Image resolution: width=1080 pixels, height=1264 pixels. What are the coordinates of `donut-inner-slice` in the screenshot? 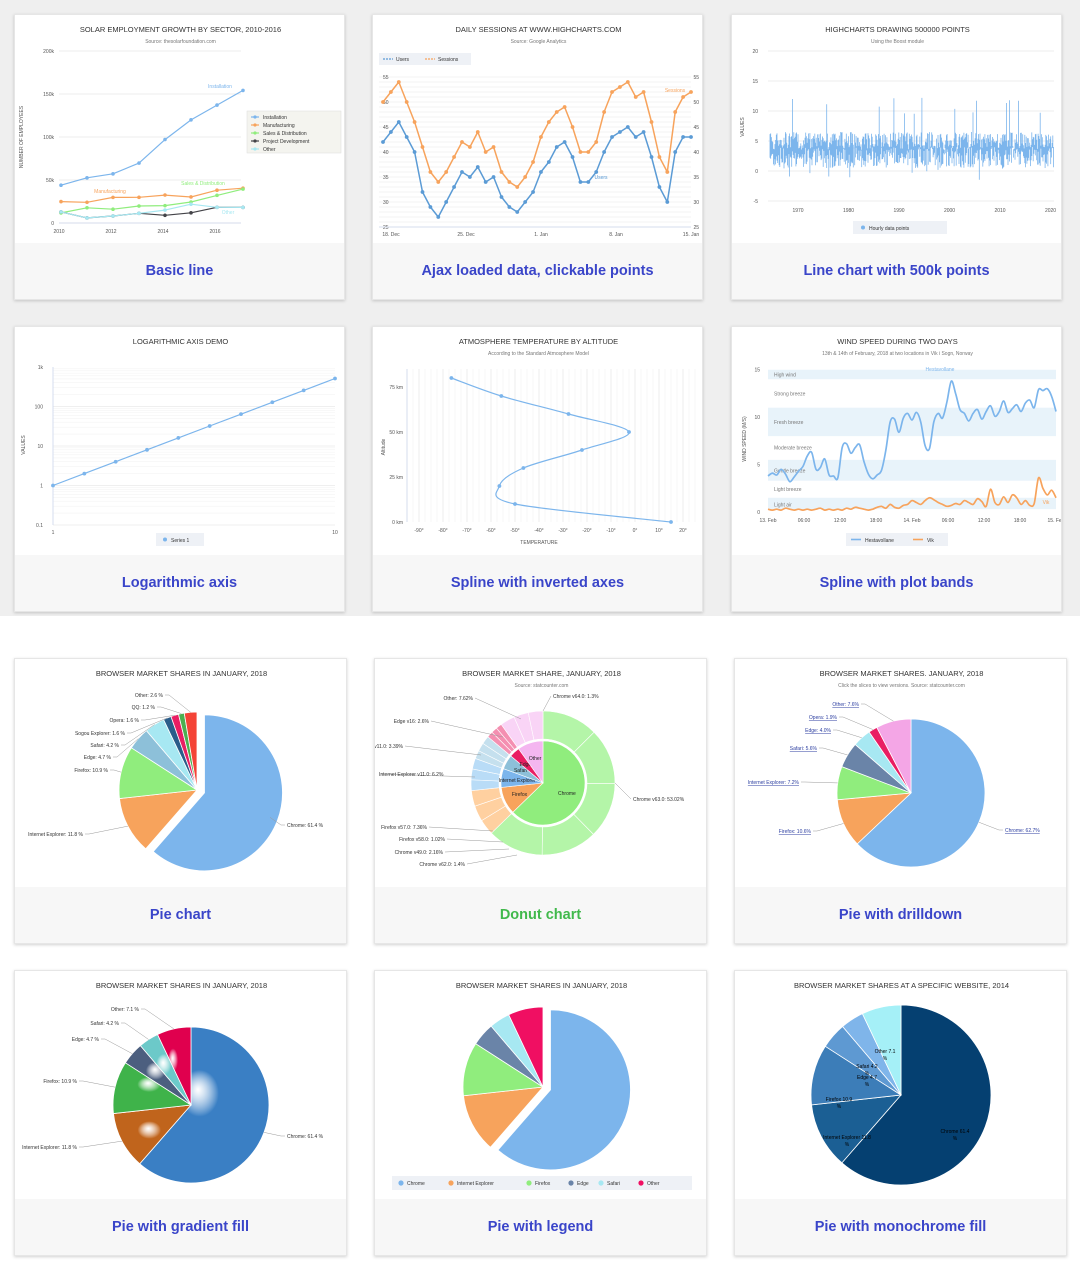 It's located at (531, 762).